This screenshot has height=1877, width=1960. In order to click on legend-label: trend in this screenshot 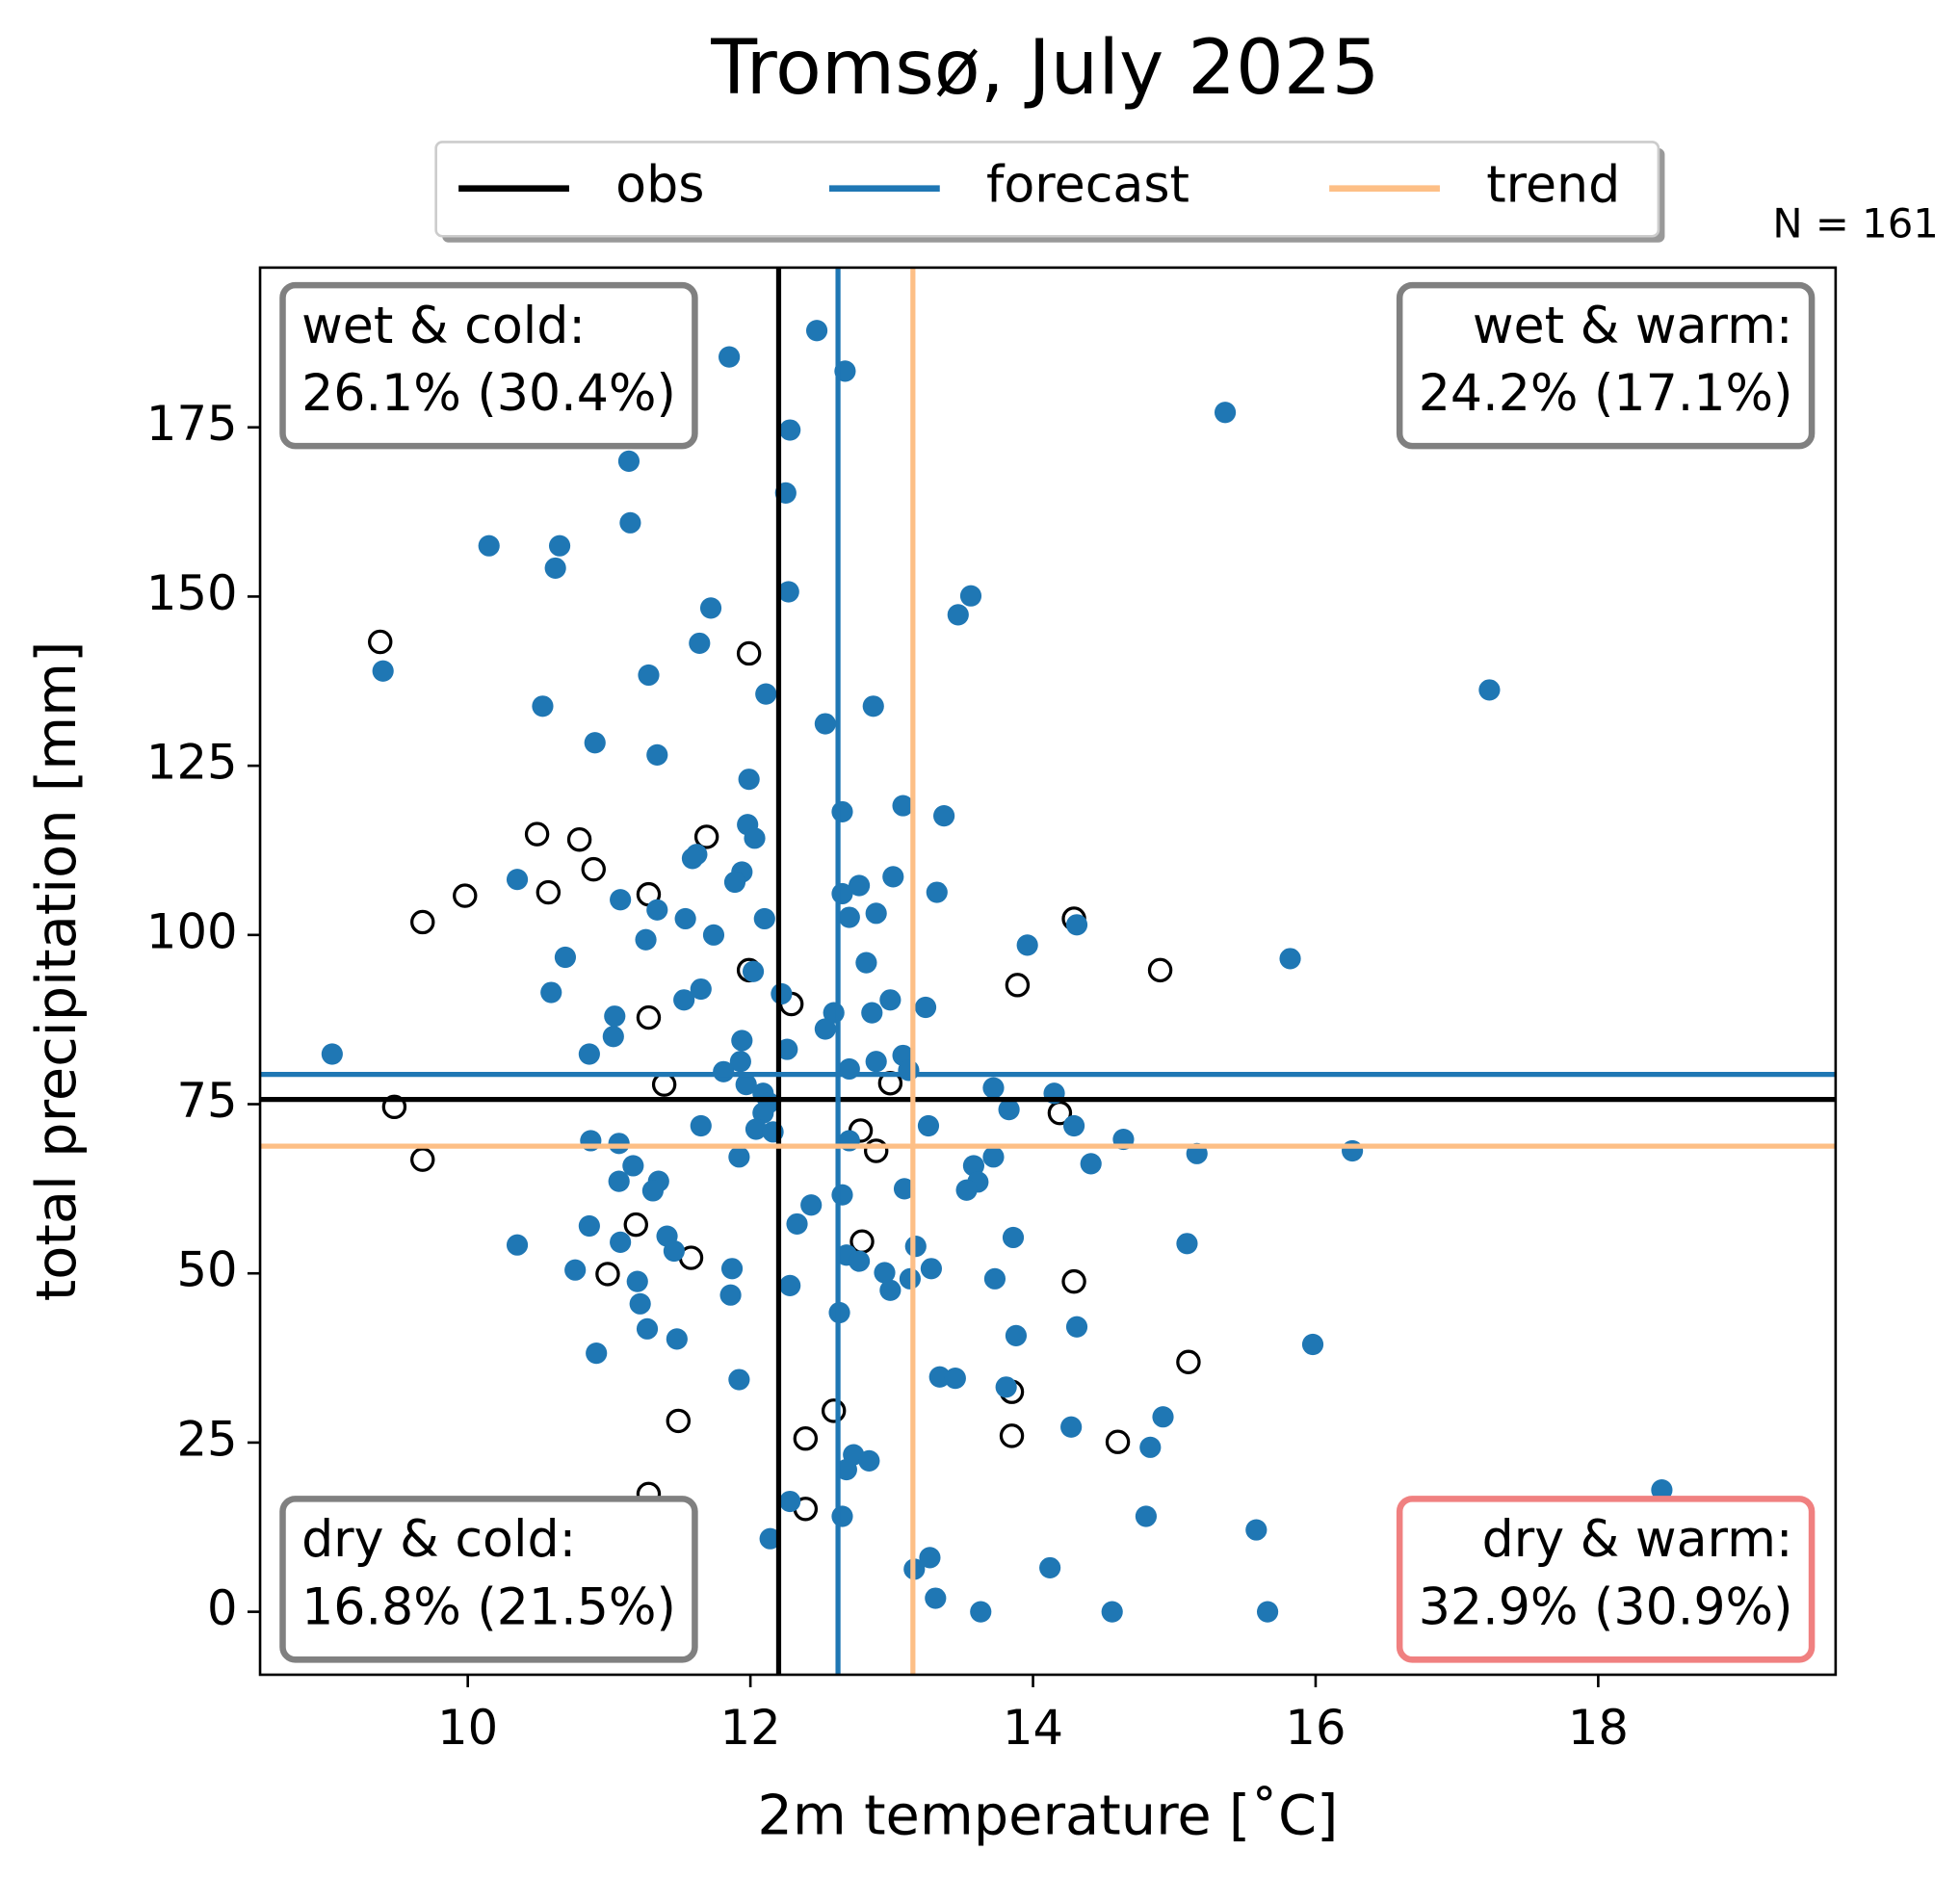, I will do `click(1553, 186)`.